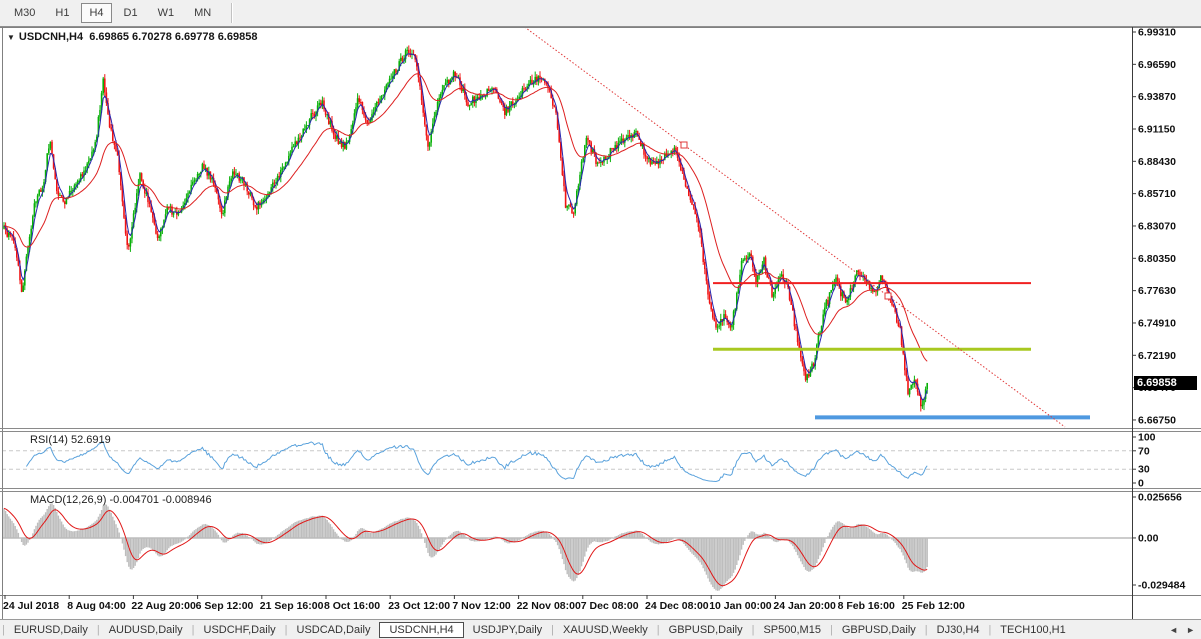  What do you see at coordinates (232, 13) in the screenshot?
I see `toolbar-separator` at bounding box center [232, 13].